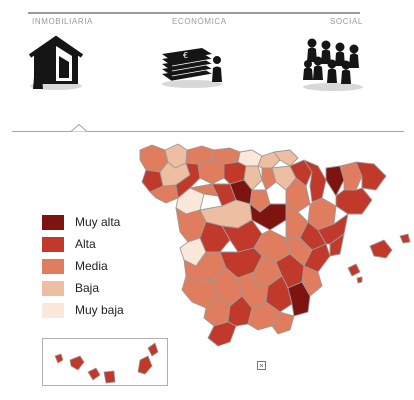 This screenshot has width=414, height=400. Describe the element at coordinates (85, 244) in the screenshot. I see `legend-label: Alta` at that location.